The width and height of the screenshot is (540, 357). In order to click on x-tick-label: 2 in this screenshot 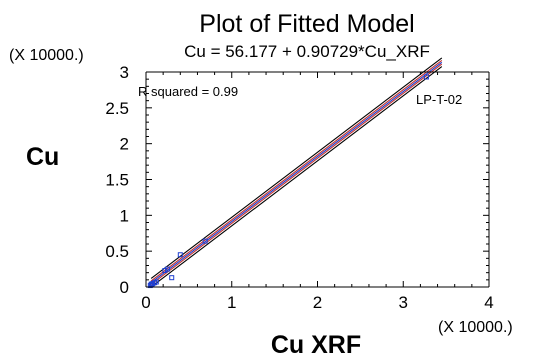, I will do `click(317, 302)`.